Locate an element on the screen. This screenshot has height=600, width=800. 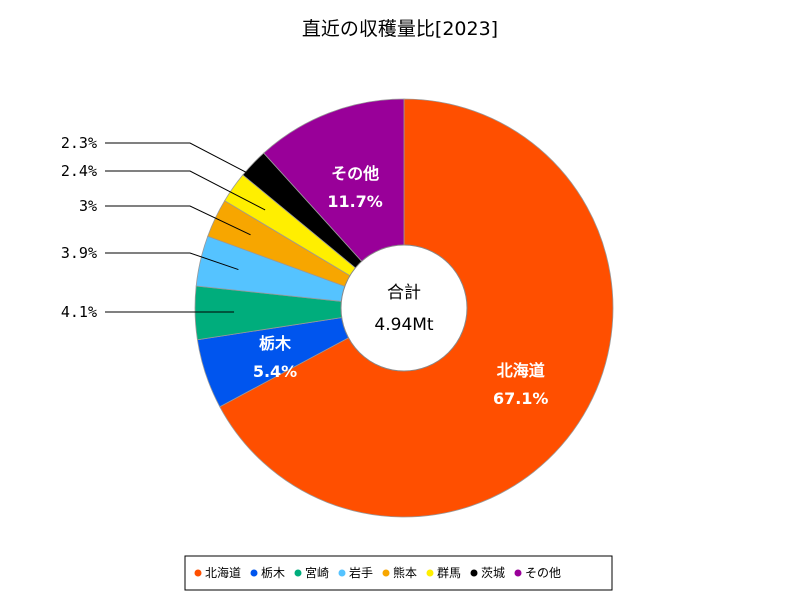
legend-label-1: 栃木 is located at coordinates (273, 573).